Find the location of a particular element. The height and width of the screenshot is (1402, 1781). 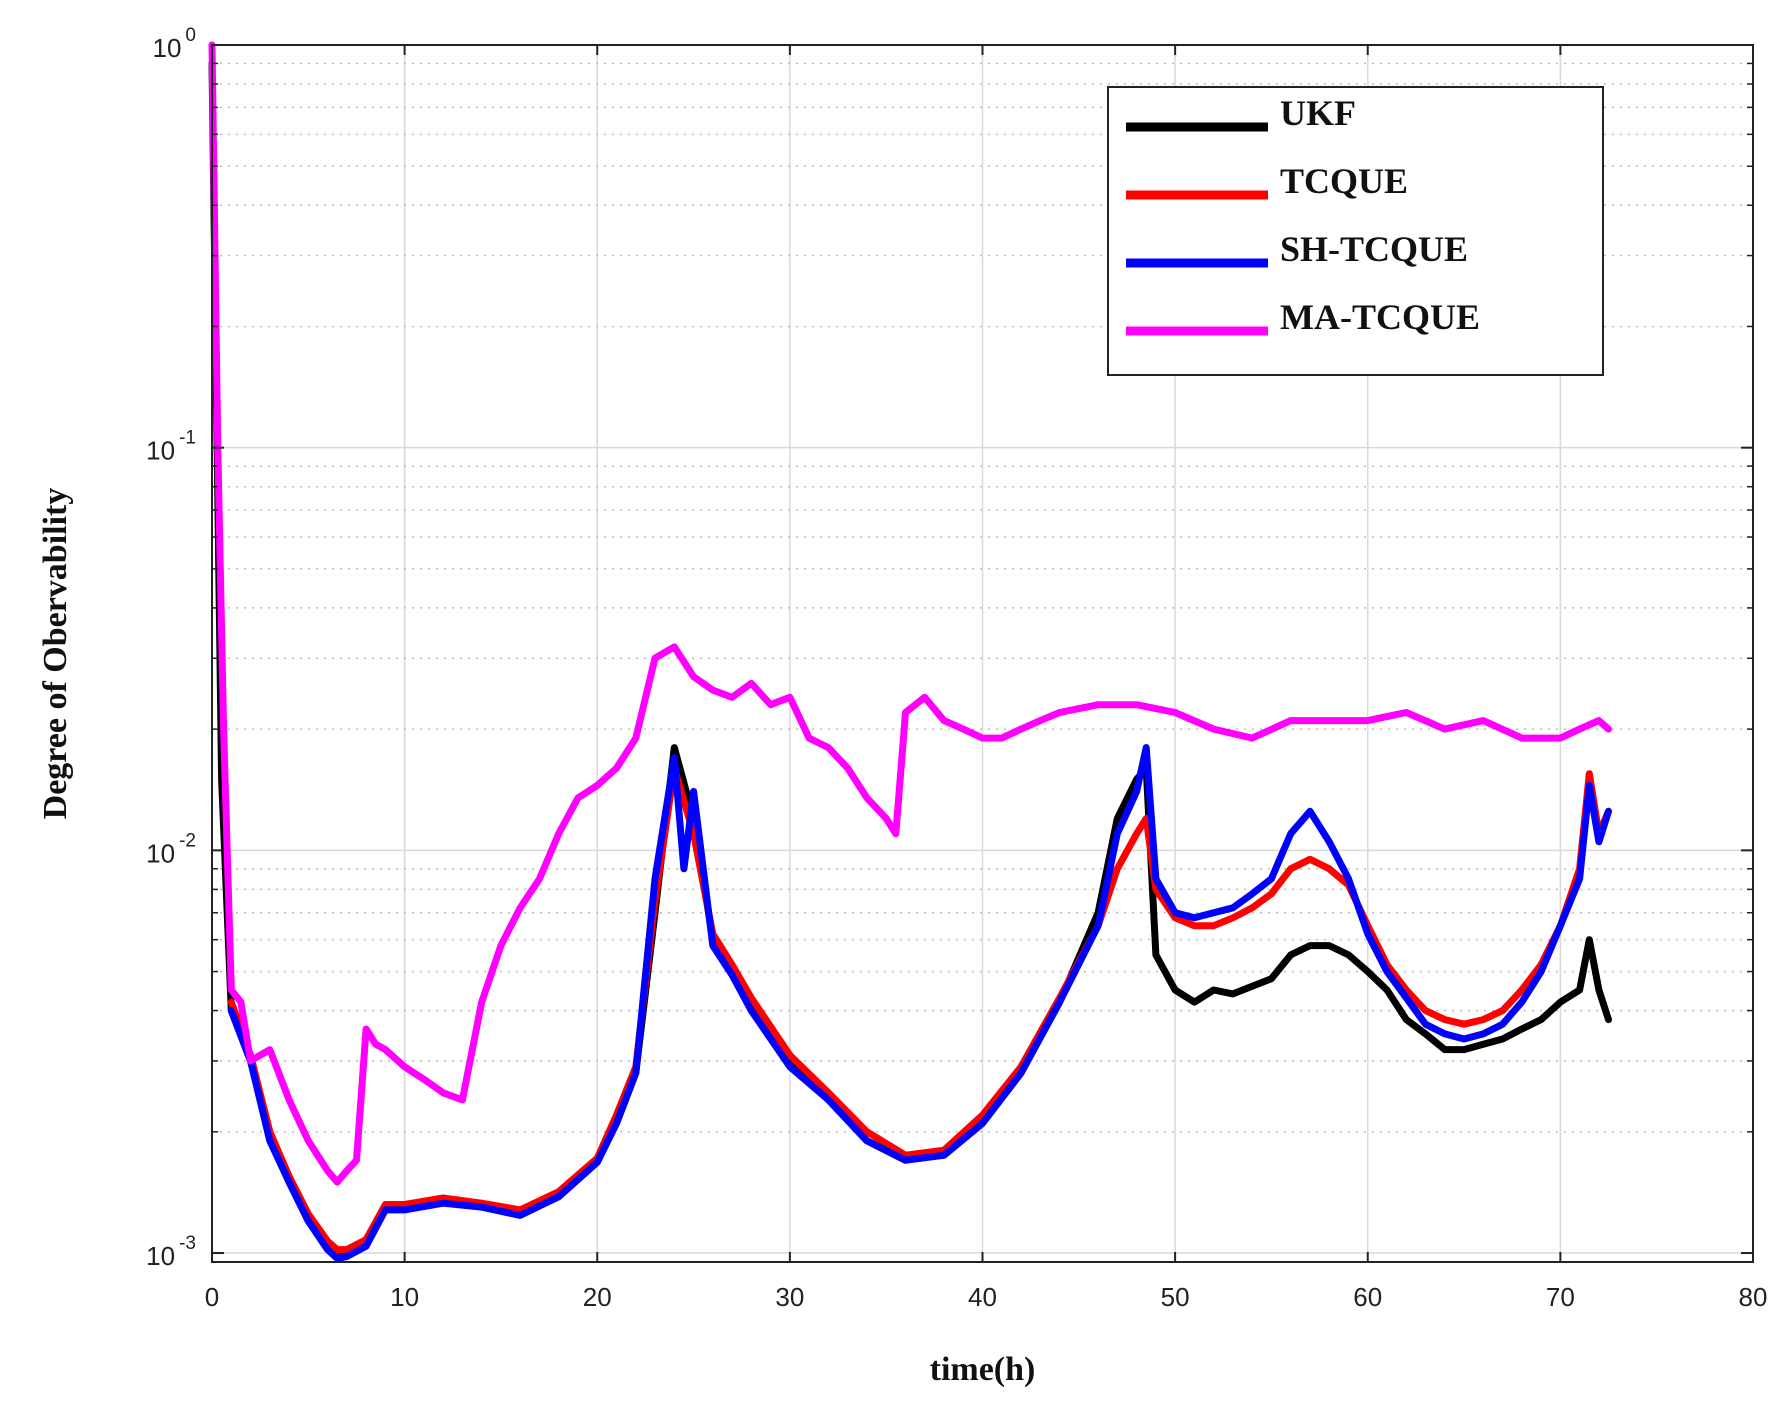

legend: UKF TCQUE SH-TCQUE MA-TCQUE is located at coordinates (1355, 231).